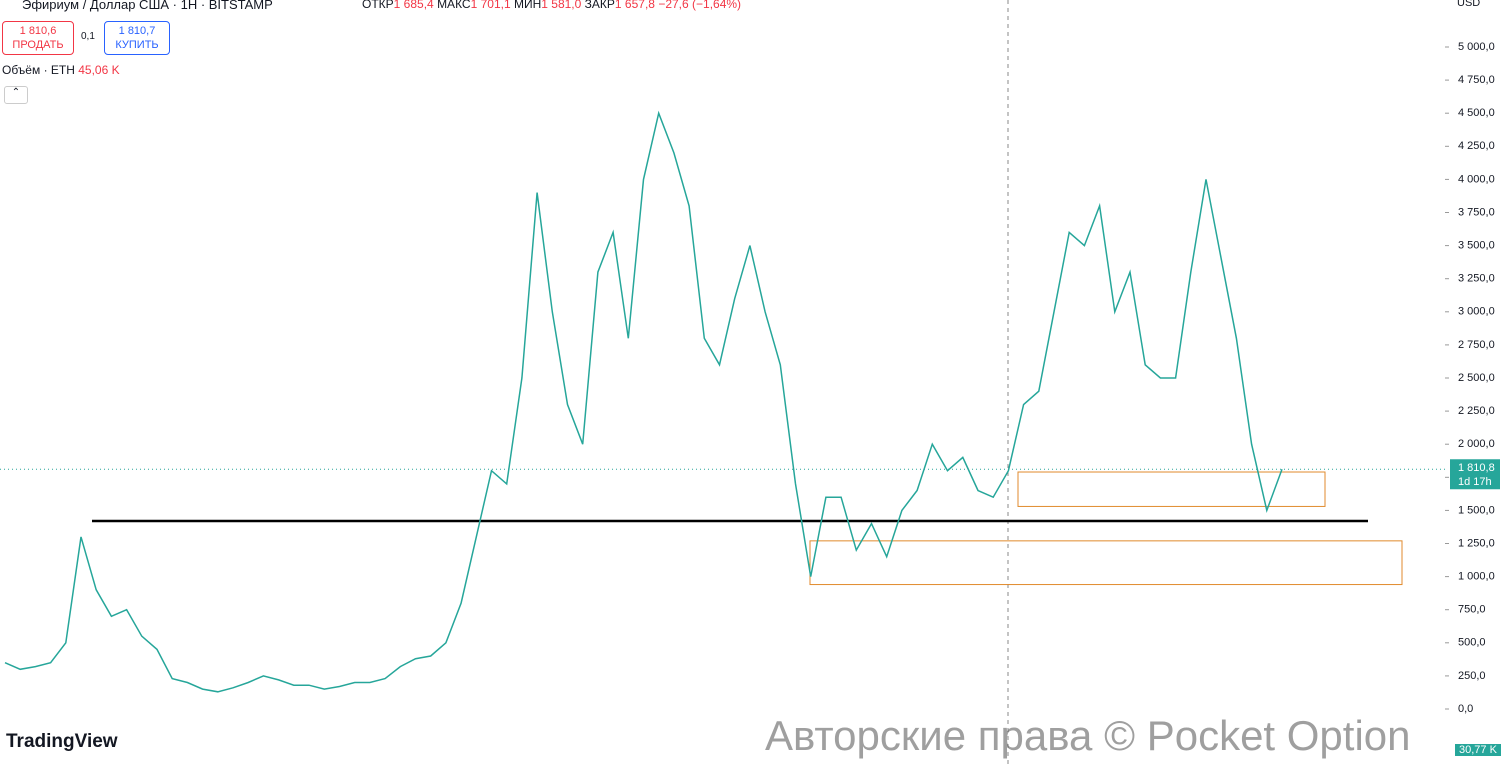  Describe the element at coordinates (38, 45) in the screenshot. I see `sell-label: ПРОДАТЬ` at that location.